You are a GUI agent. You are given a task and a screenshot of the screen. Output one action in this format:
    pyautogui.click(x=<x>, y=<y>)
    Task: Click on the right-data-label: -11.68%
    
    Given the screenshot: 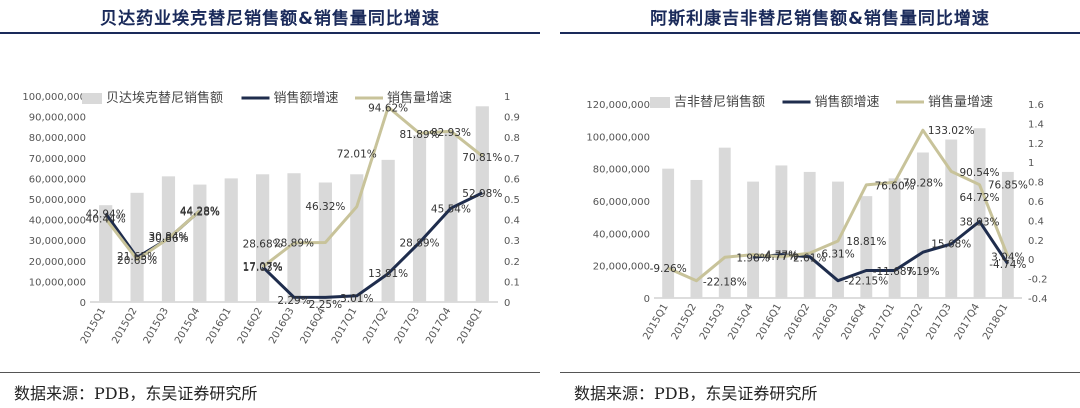 What is the action you would take?
    pyautogui.click(x=895, y=272)
    